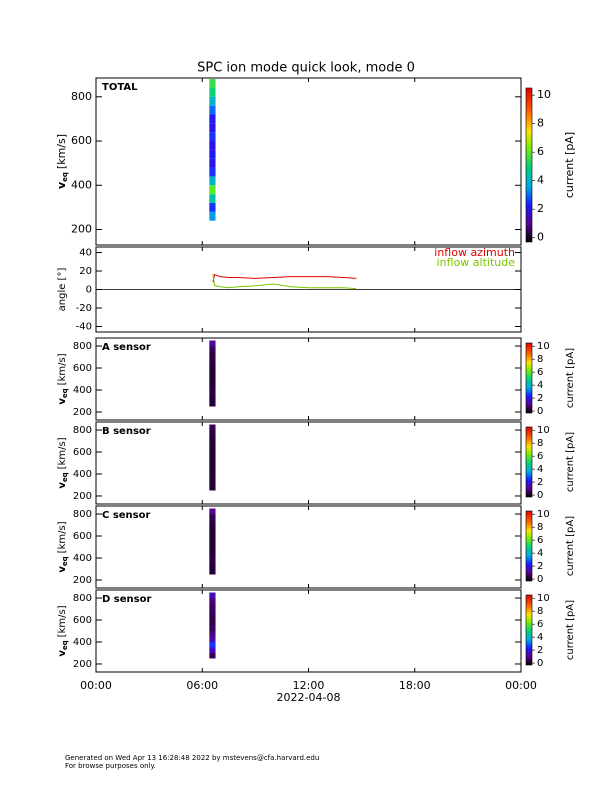 The width and height of the screenshot is (612, 792). Describe the element at coordinates (126, 515) in the screenshot. I see `panel-label: C sensor` at that location.